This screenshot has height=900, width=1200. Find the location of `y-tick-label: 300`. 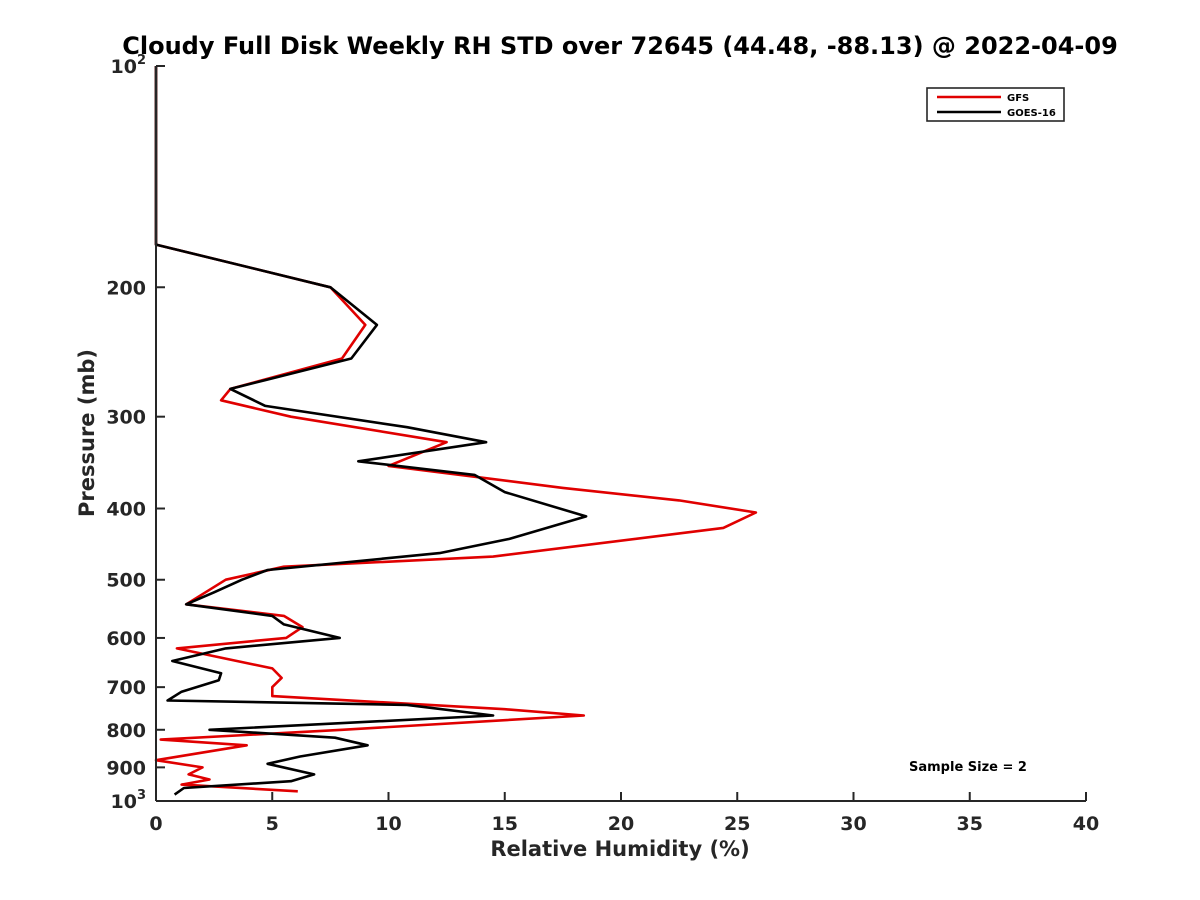

y-tick-label: 300 is located at coordinates (126, 418).